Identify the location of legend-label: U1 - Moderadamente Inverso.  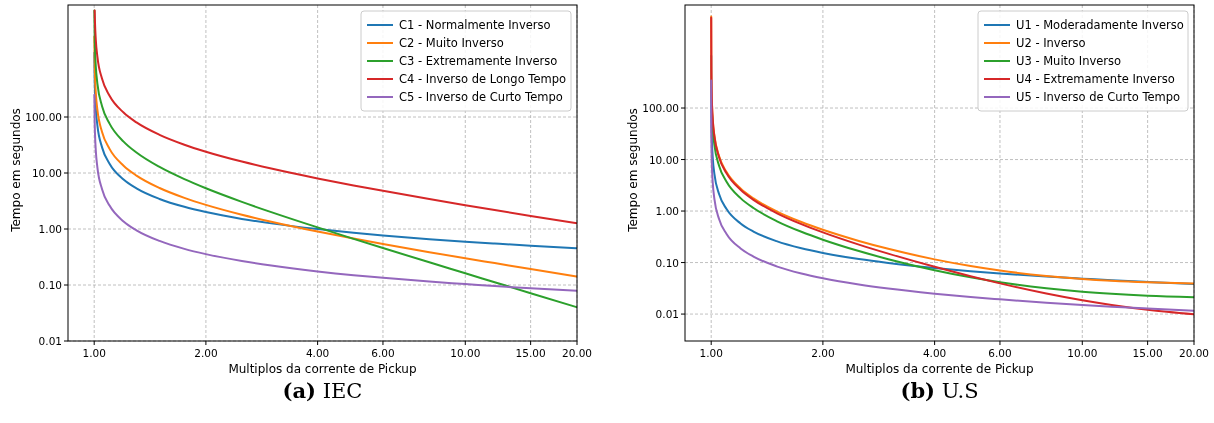
(1100, 25).